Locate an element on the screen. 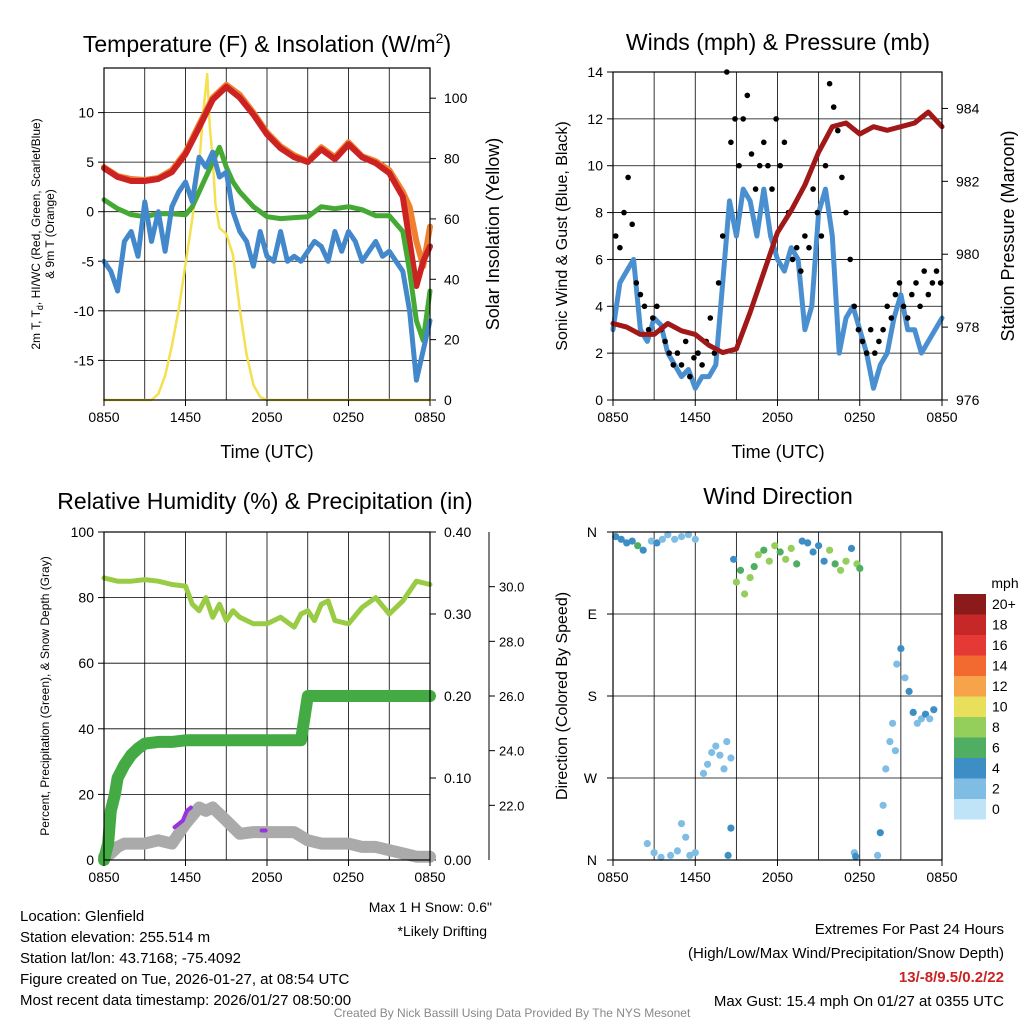 The image size is (1024, 1024). y2-tick-label: 0 is located at coordinates (448, 400).